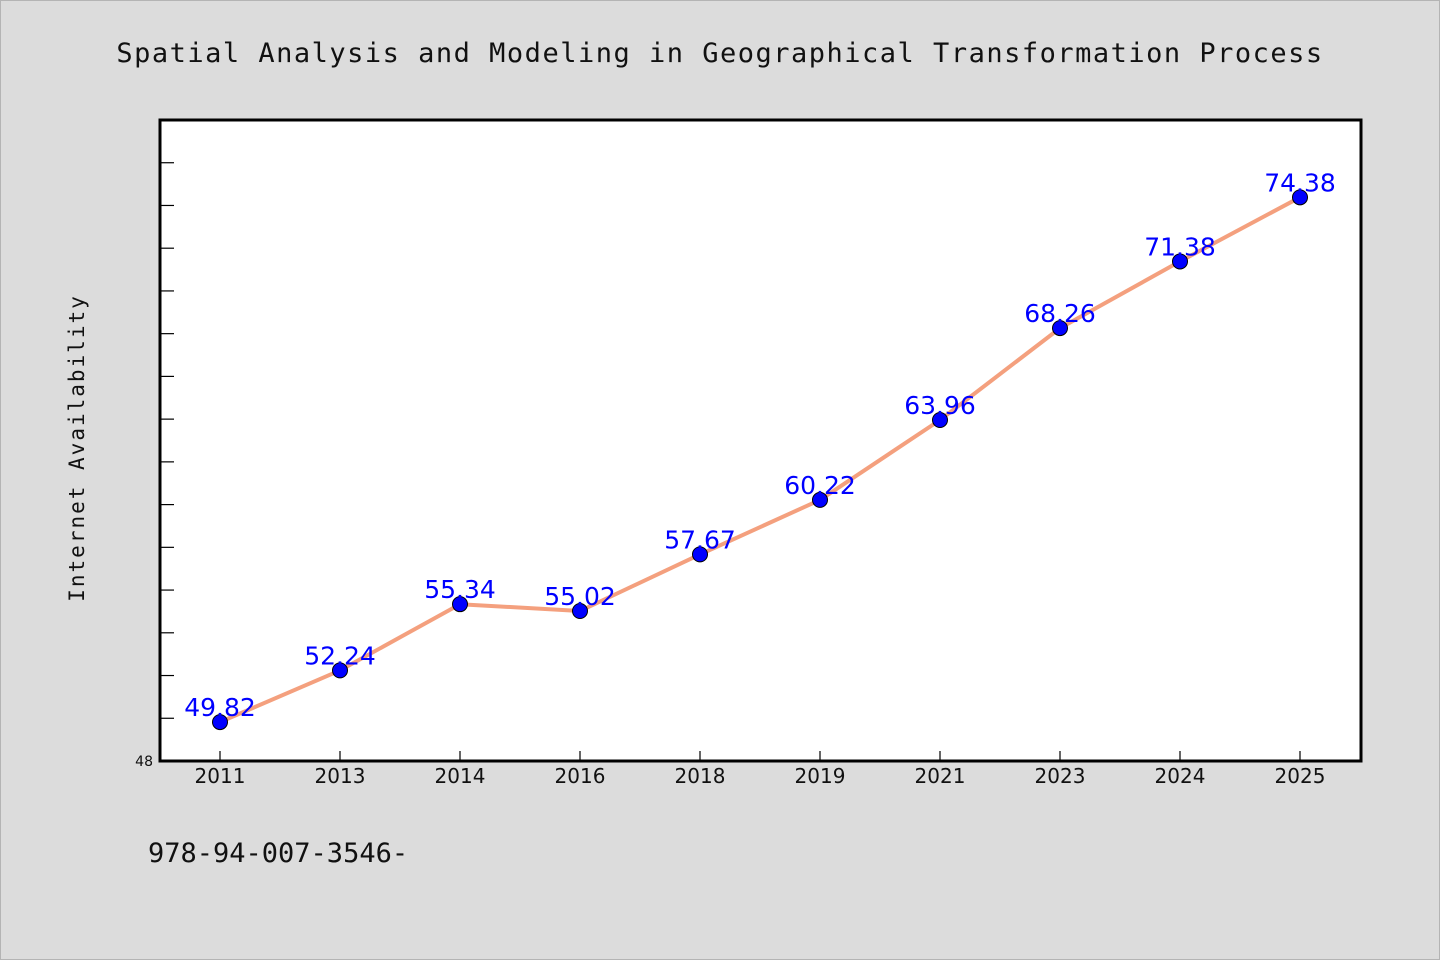 This screenshot has width=1440, height=960. What do you see at coordinates (580, 776) in the screenshot?
I see `x-tick-label: 2016` at bounding box center [580, 776].